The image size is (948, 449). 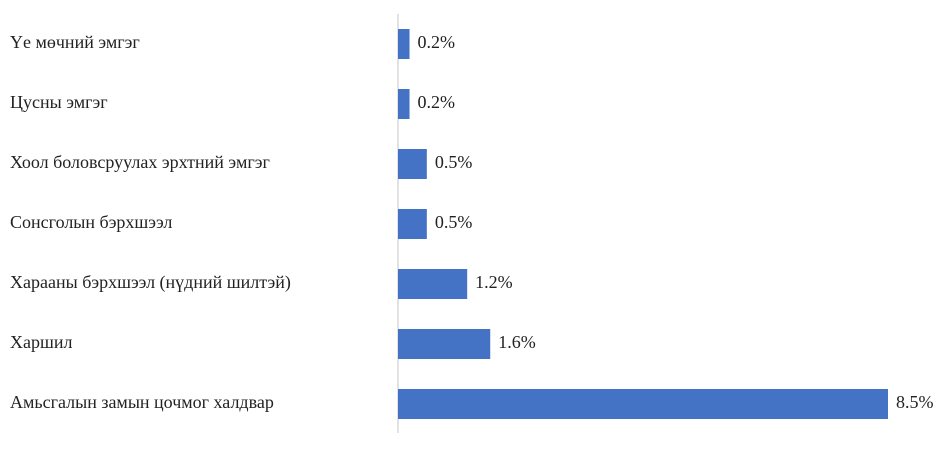 I want to click on data-label: 1.6%, so click(x=517, y=342).